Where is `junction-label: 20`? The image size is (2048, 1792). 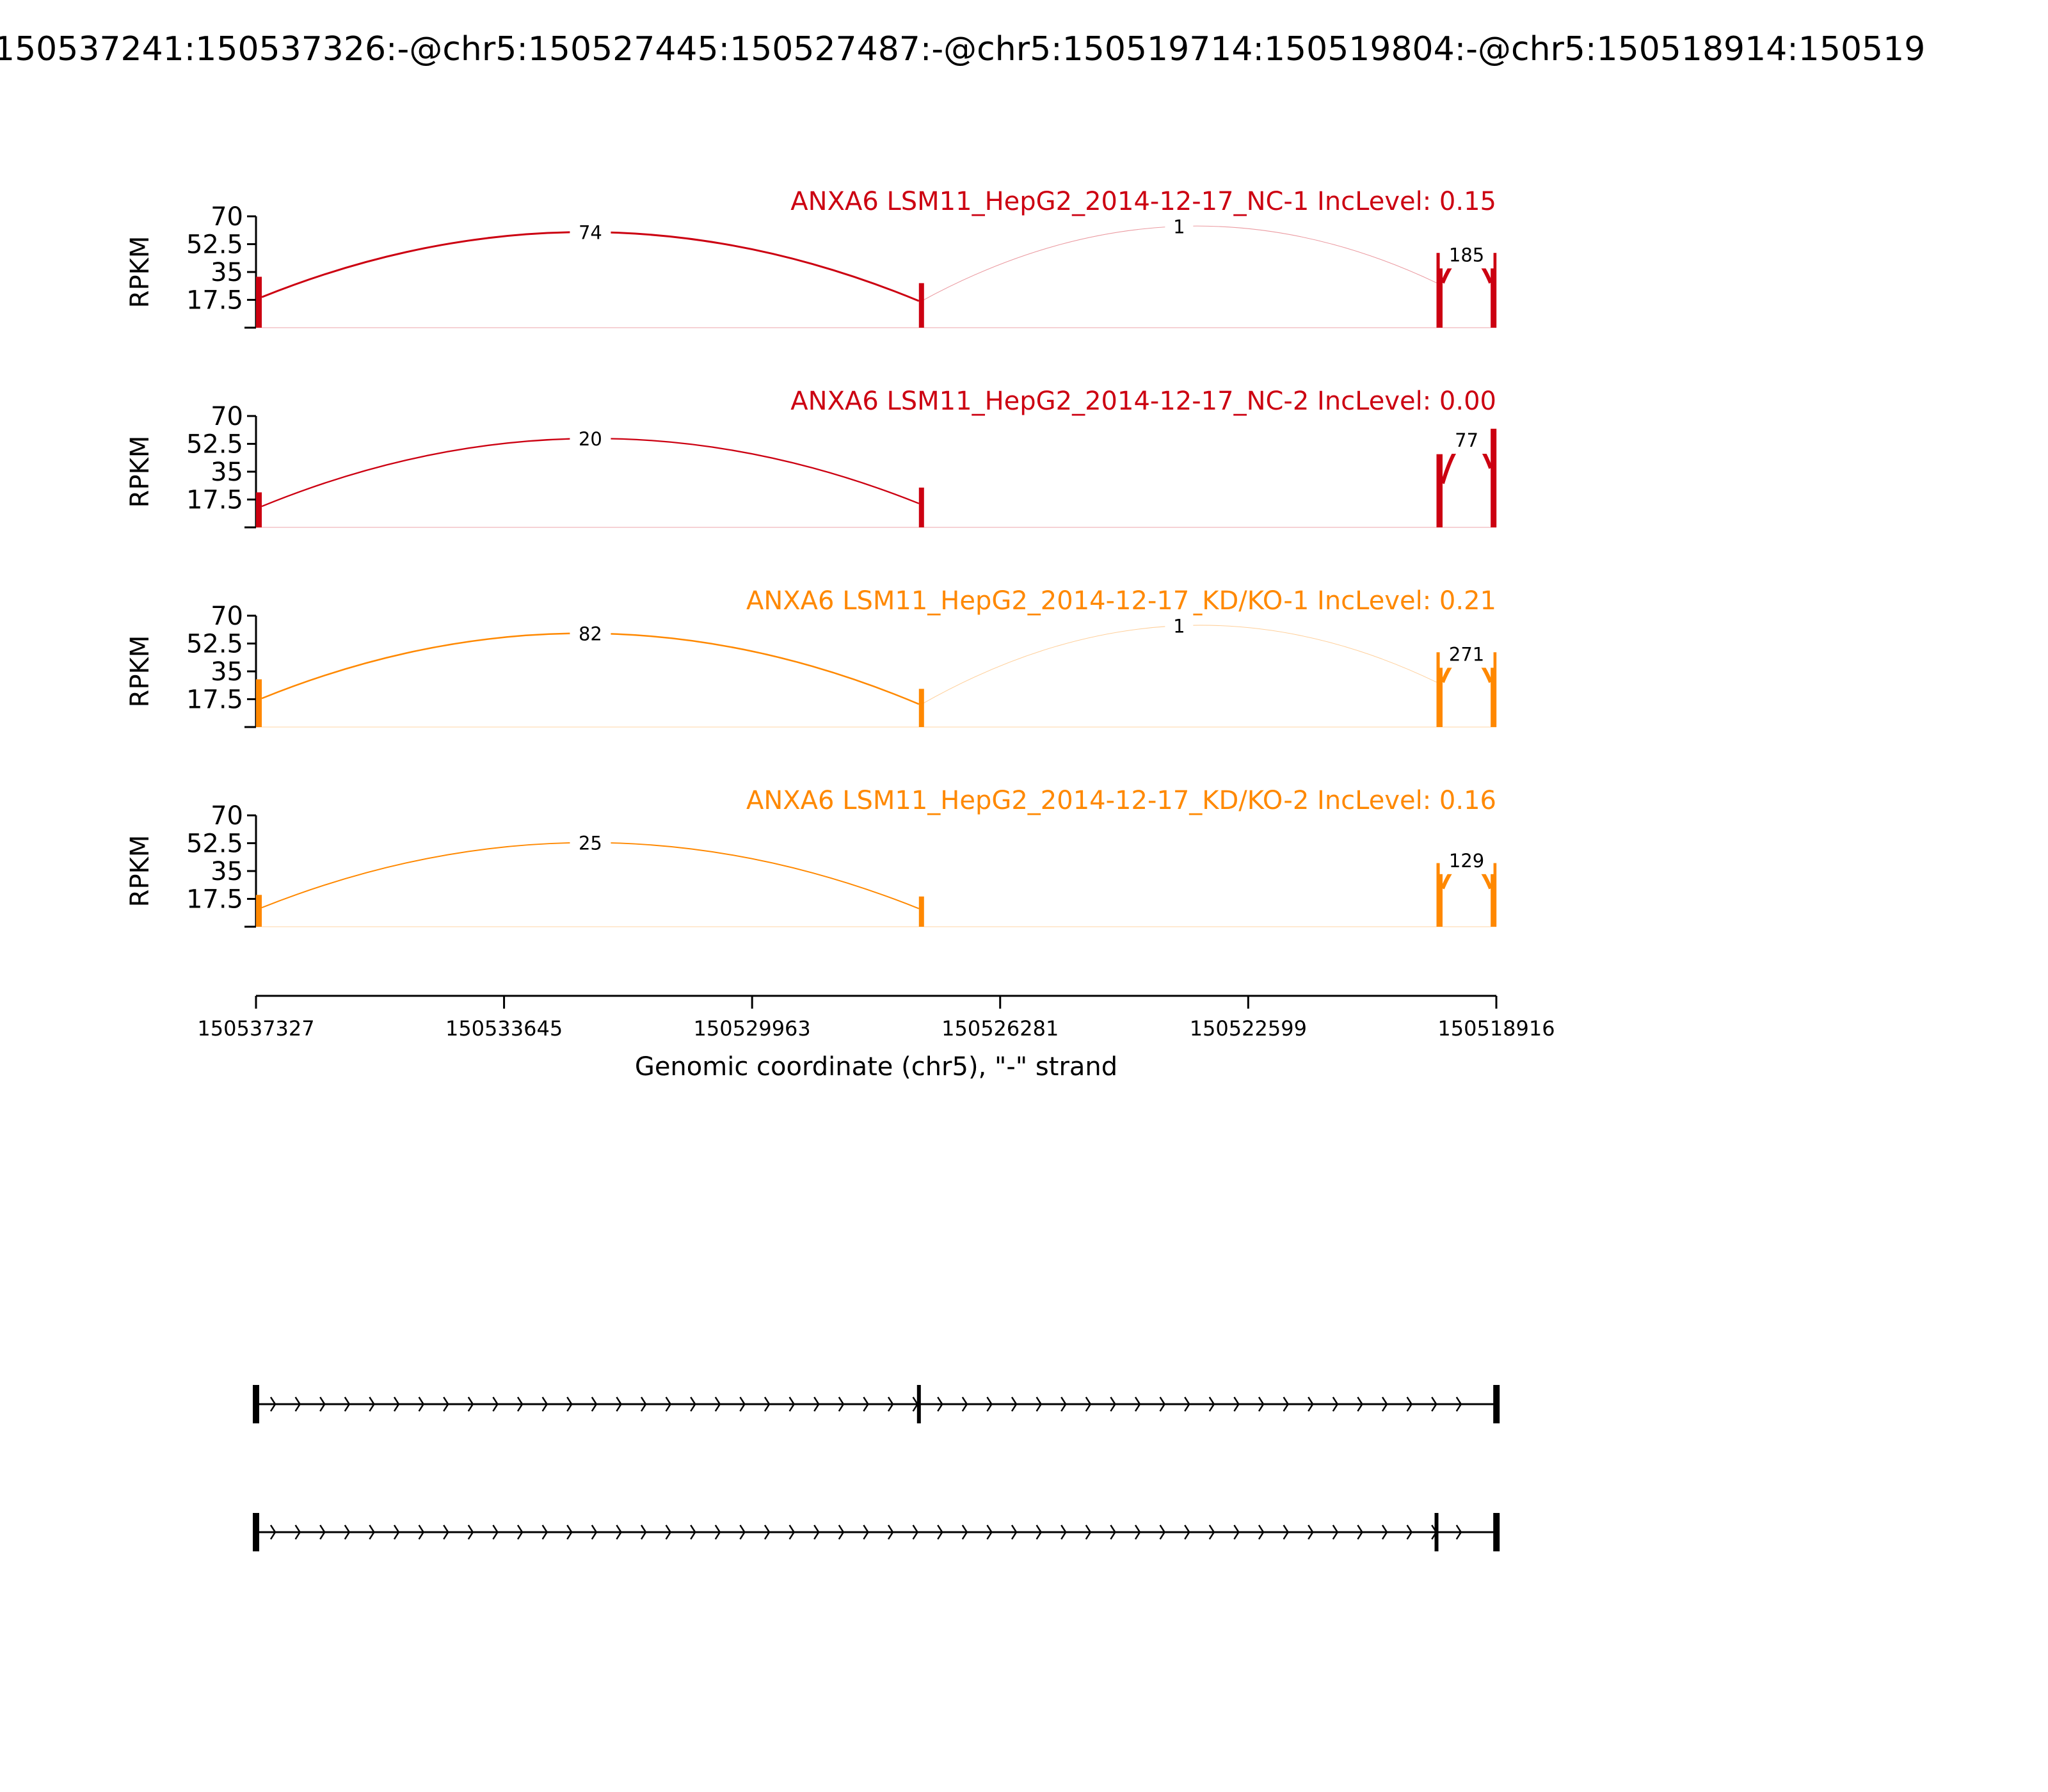
junction-label: 20 is located at coordinates (590, 439).